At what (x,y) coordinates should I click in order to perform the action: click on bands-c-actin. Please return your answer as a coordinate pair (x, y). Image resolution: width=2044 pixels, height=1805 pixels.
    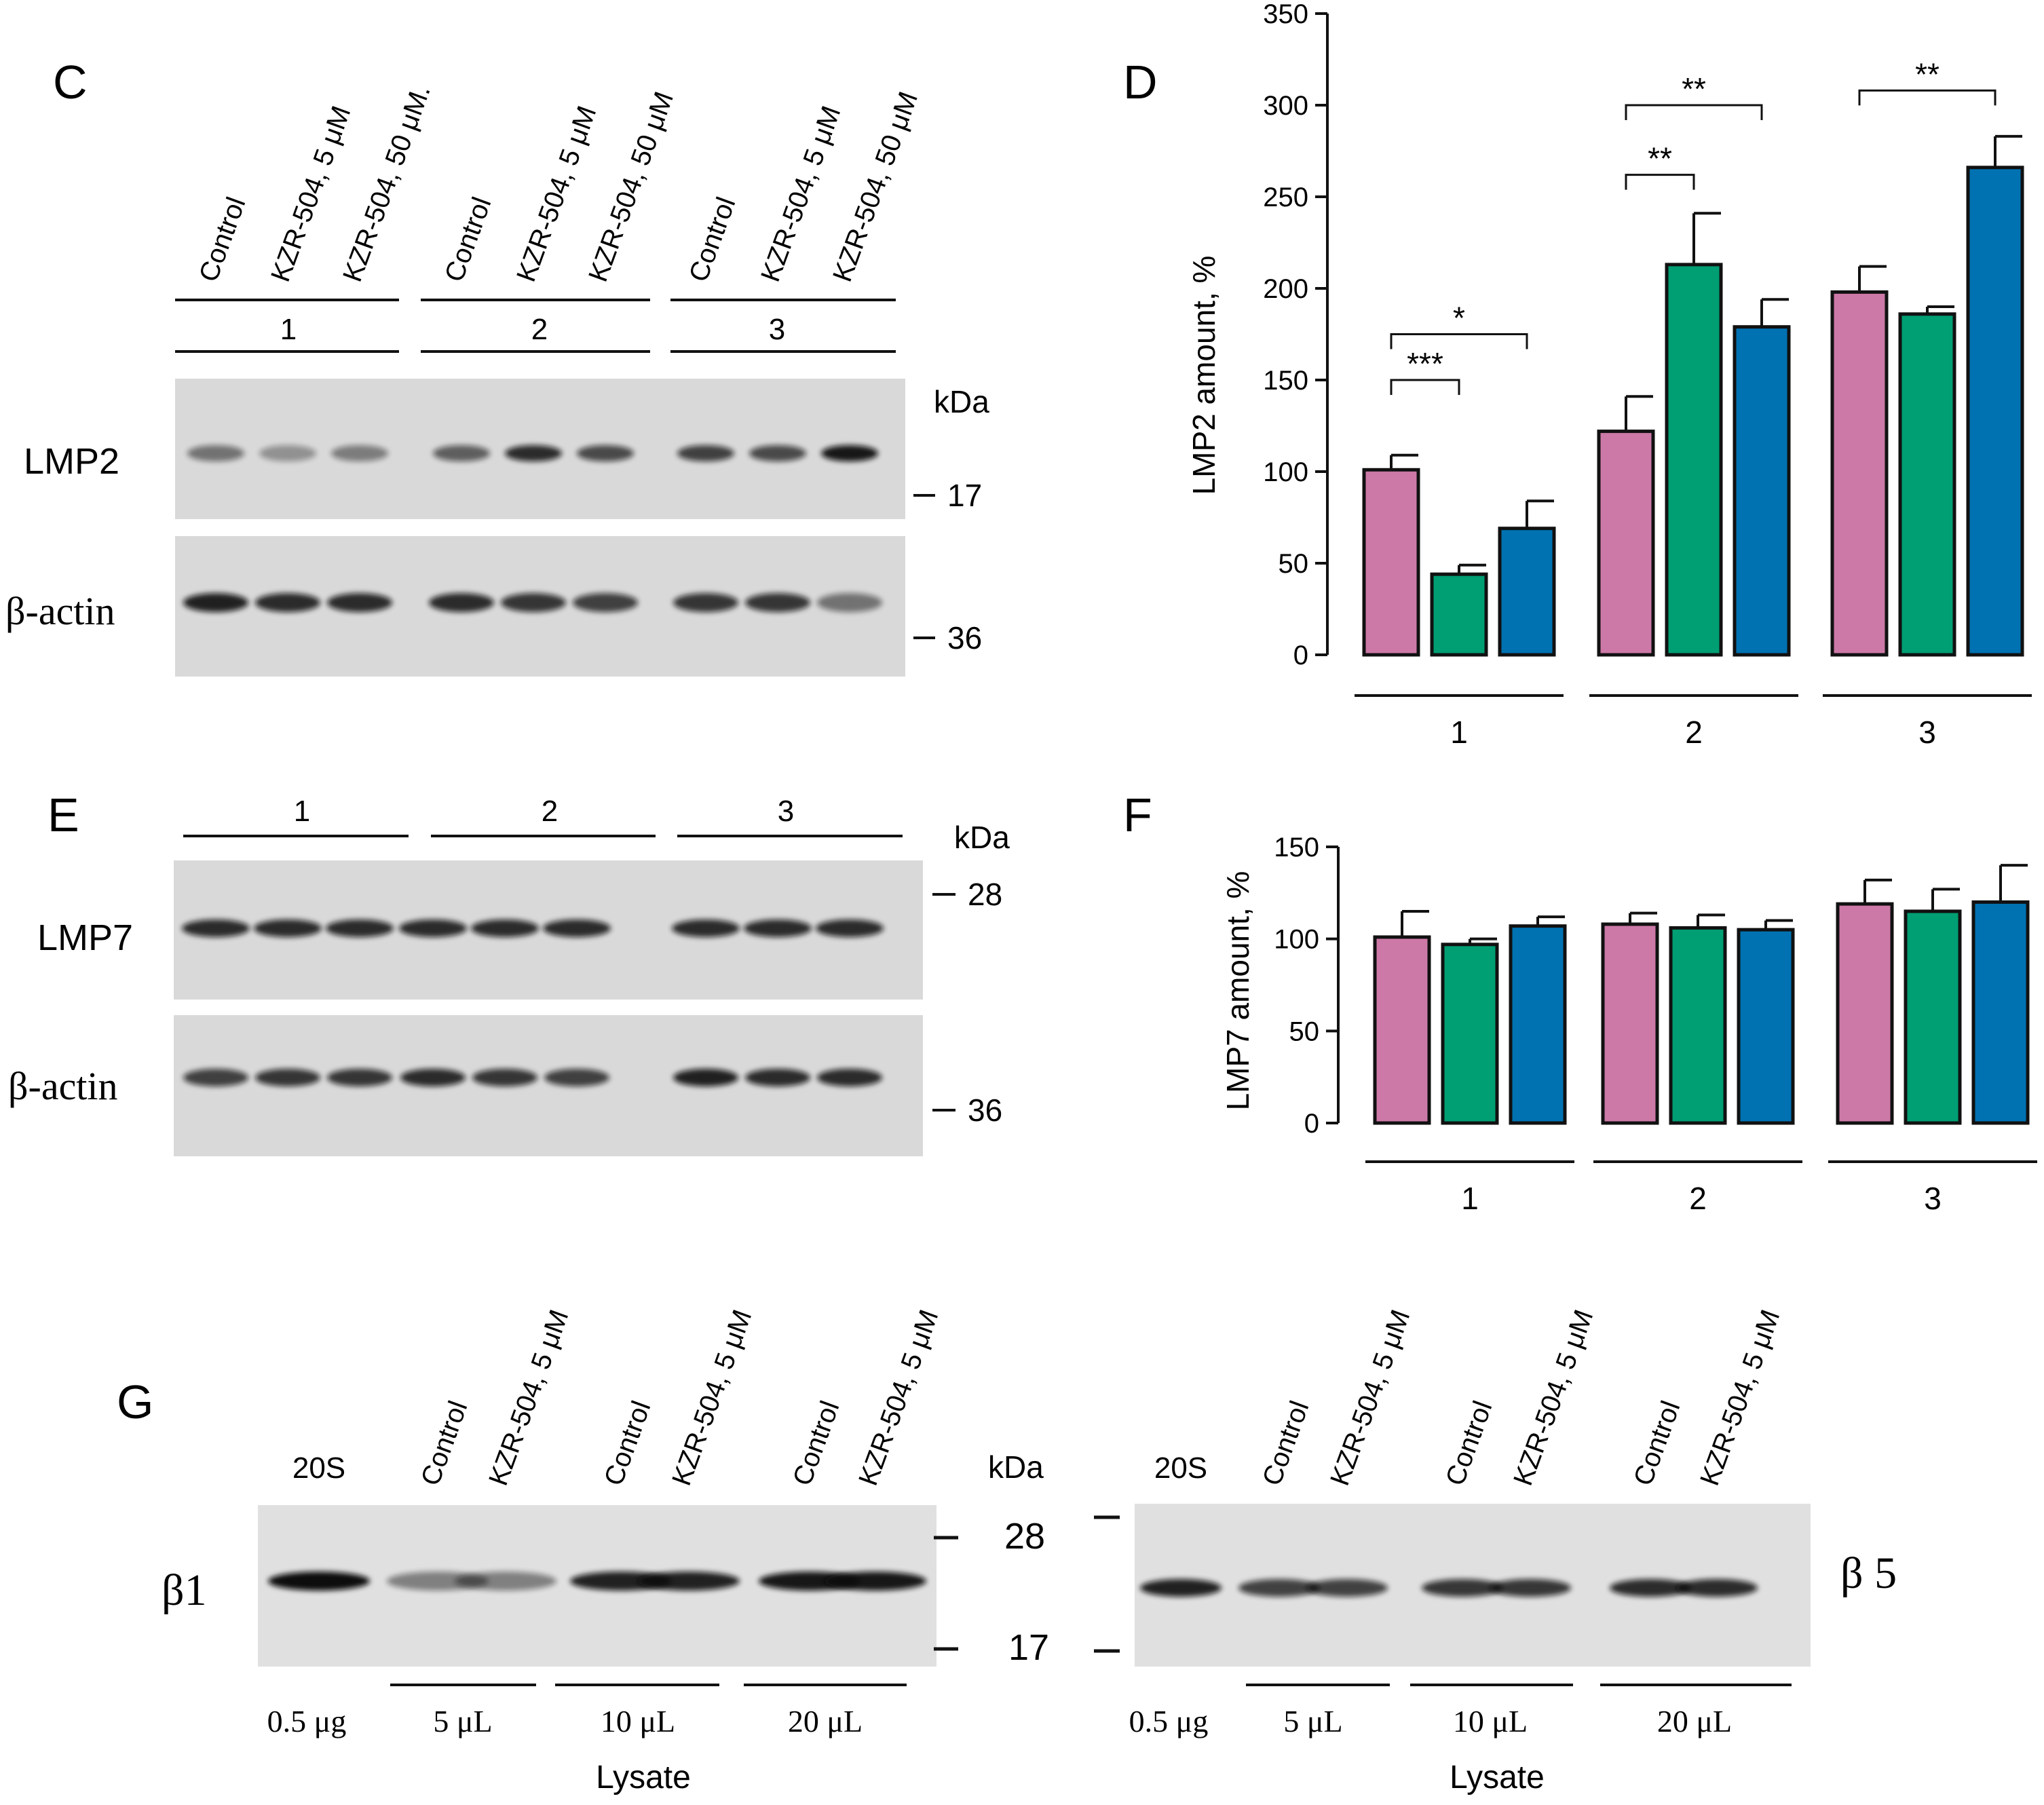
    Looking at the image, I should click on (532, 602).